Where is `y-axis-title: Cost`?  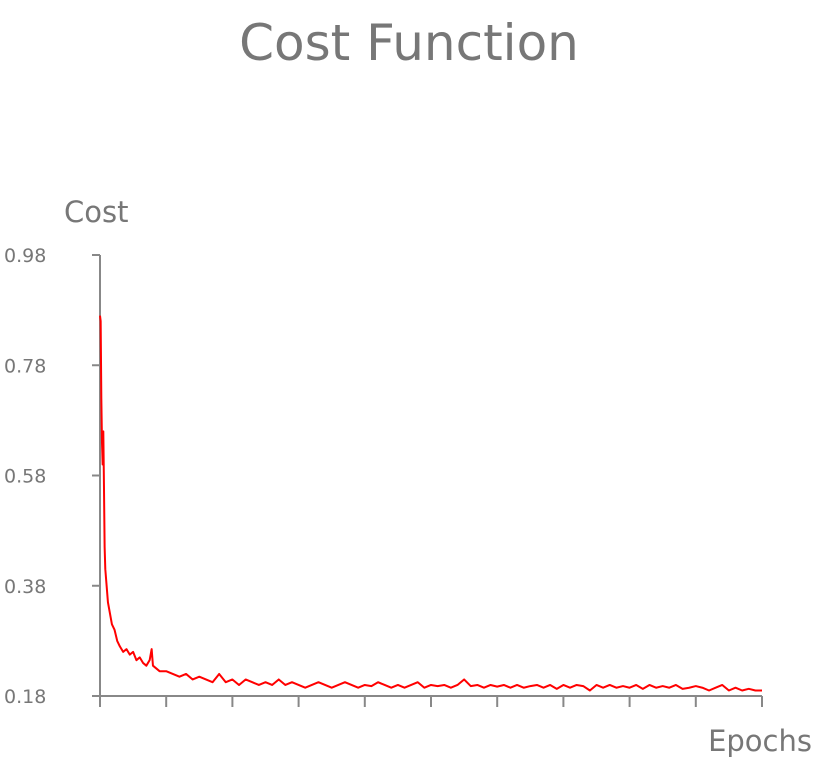
y-axis-title: Cost is located at coordinates (96, 212).